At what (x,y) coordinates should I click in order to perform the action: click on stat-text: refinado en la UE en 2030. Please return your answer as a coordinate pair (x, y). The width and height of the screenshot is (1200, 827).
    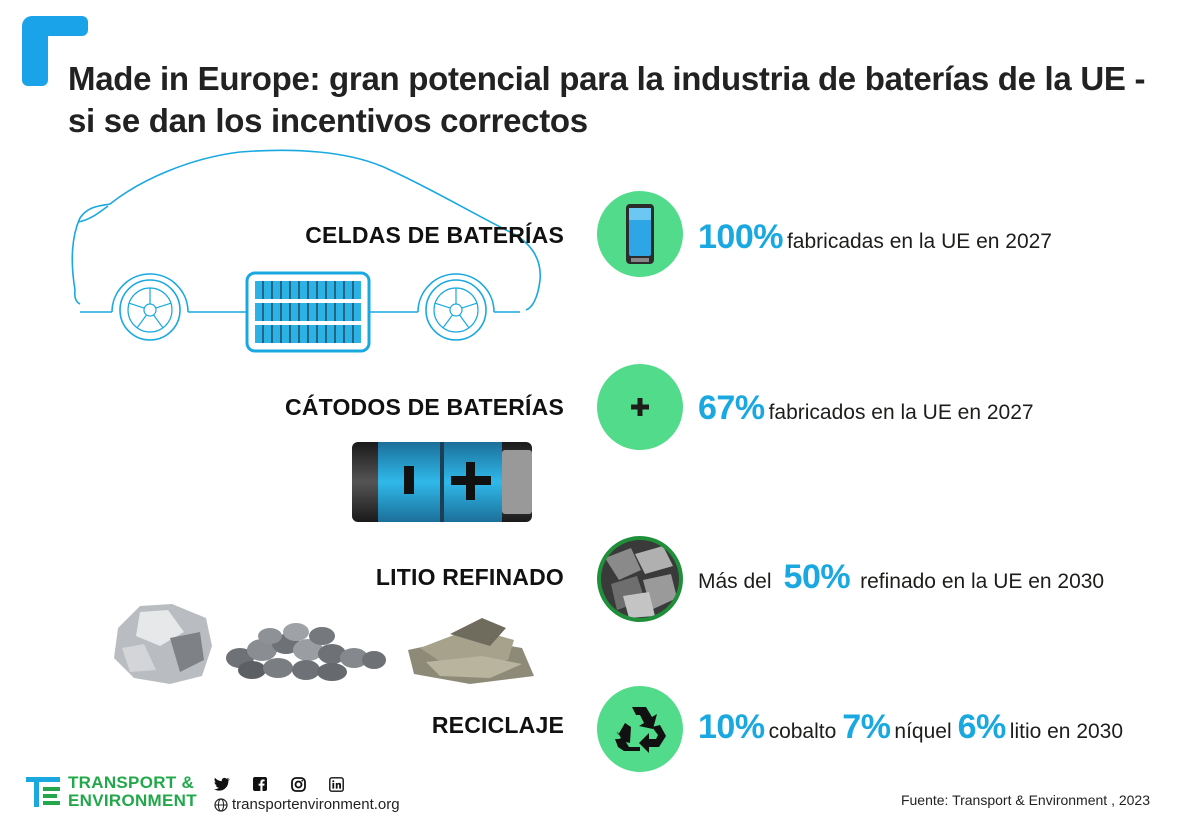
    Looking at the image, I should click on (982, 581).